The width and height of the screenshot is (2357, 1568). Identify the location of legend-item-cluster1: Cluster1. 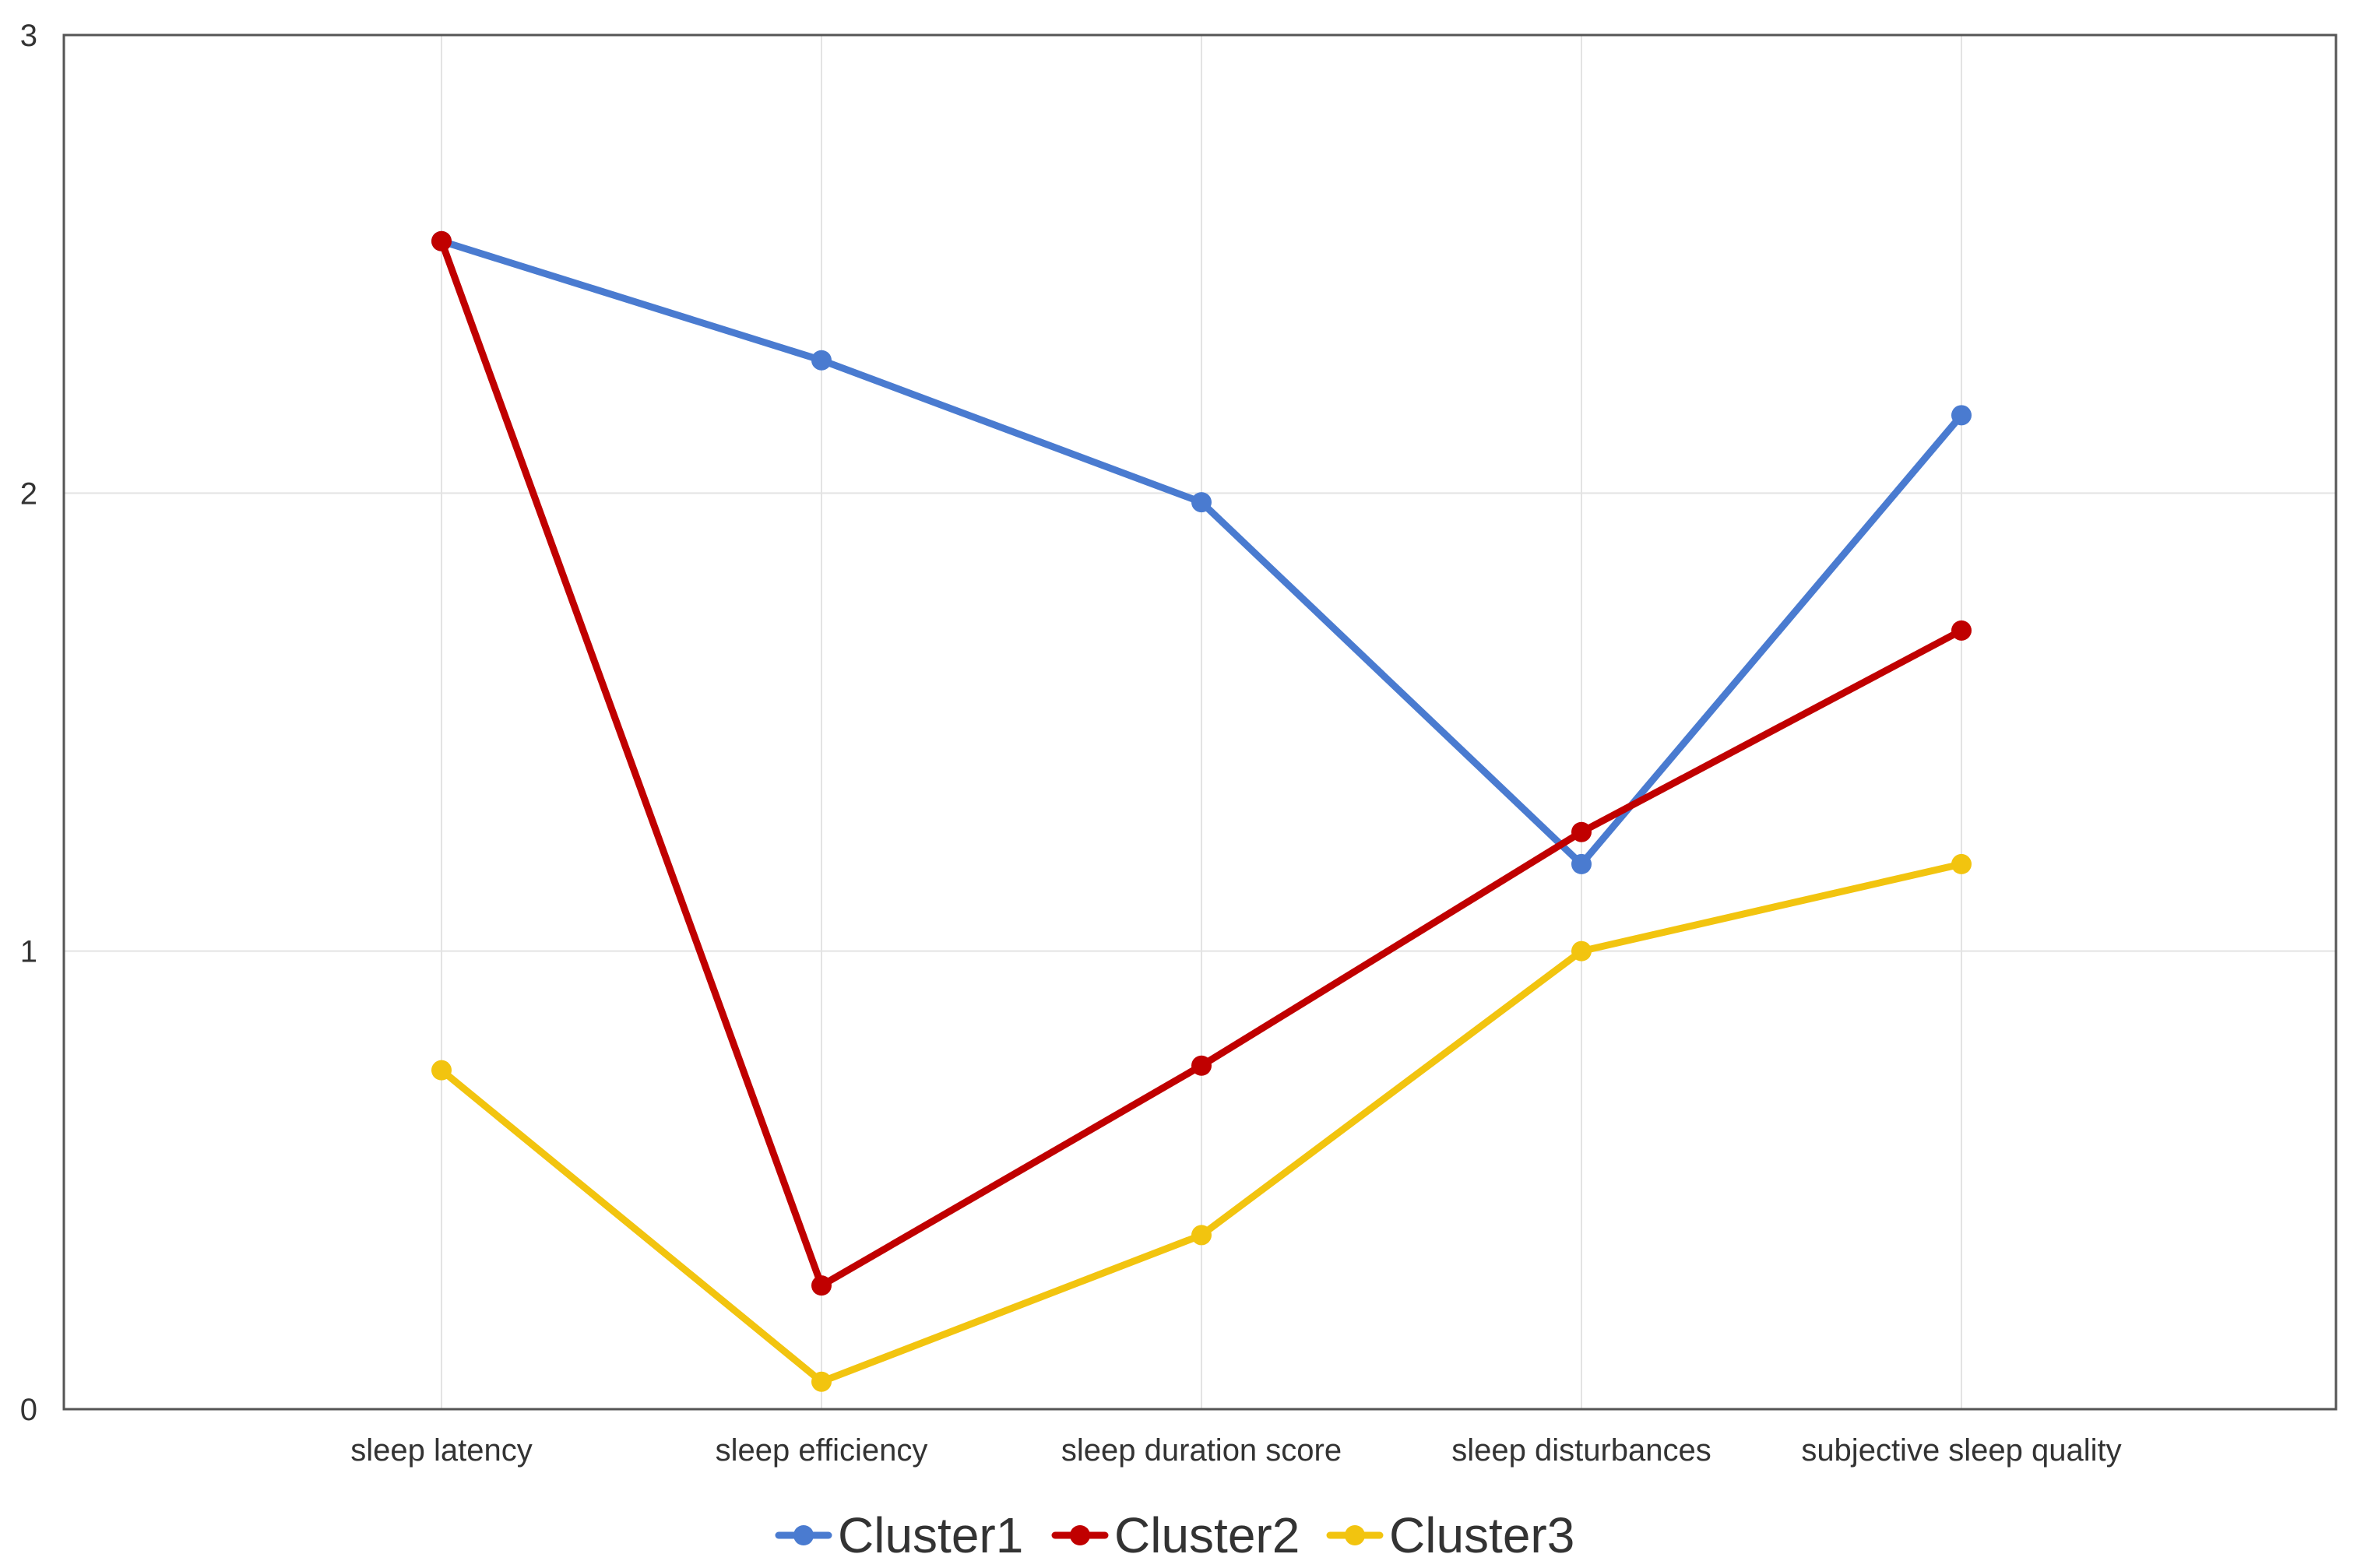
(899, 1535).